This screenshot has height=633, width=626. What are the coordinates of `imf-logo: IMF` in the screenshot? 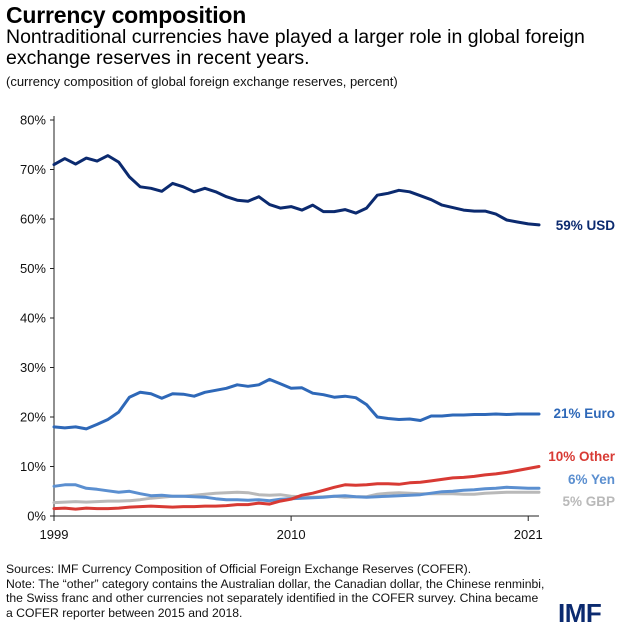 It's located at (580, 613).